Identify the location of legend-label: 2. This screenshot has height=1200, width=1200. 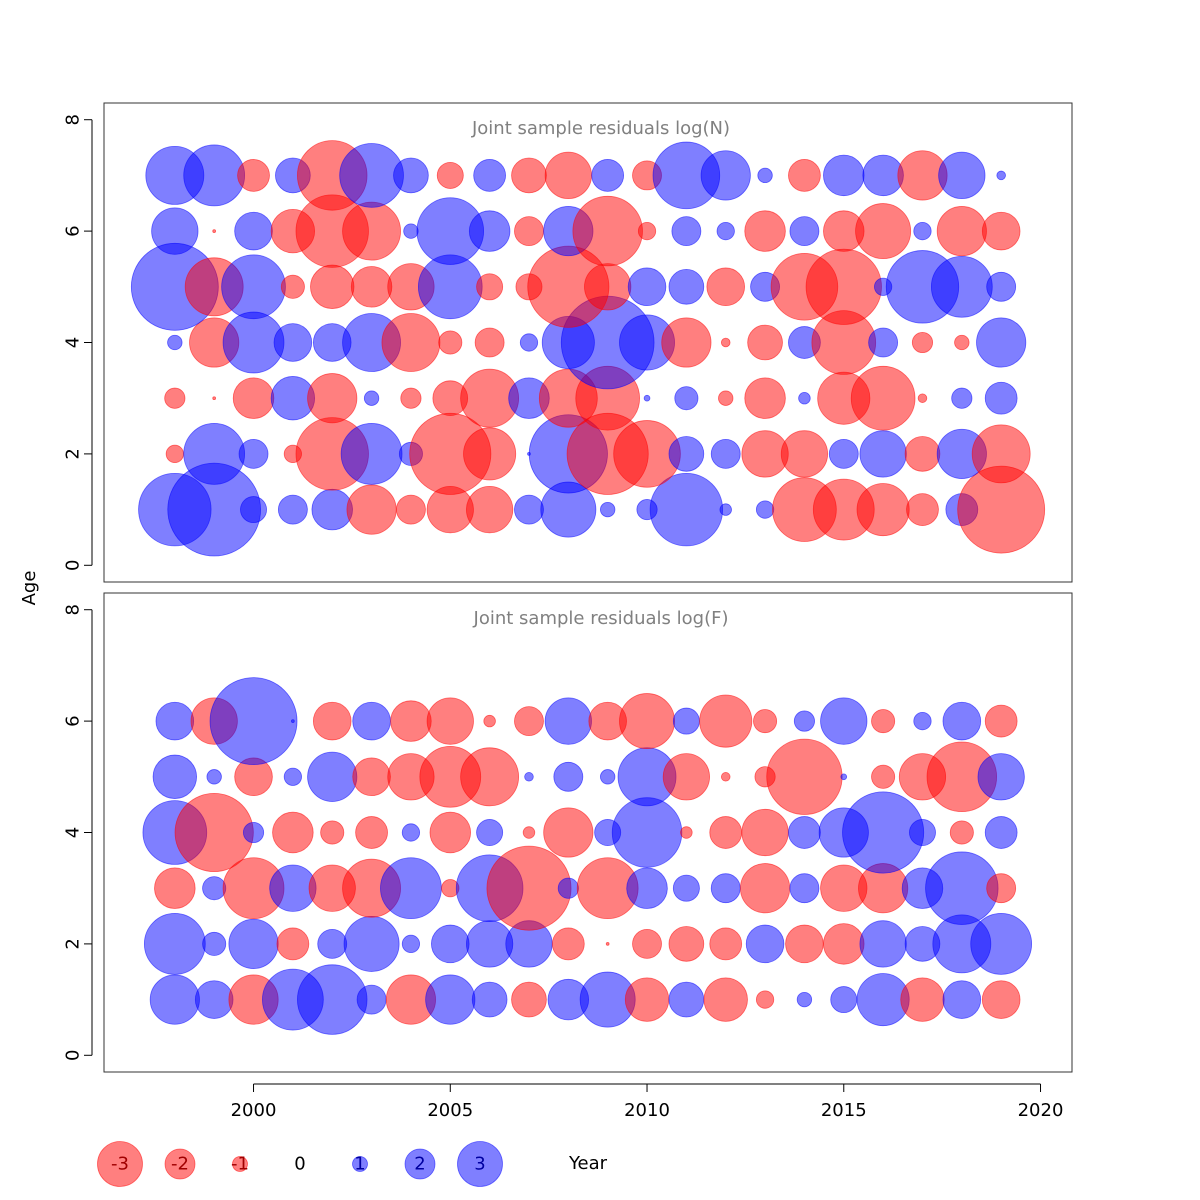
(419, 1164).